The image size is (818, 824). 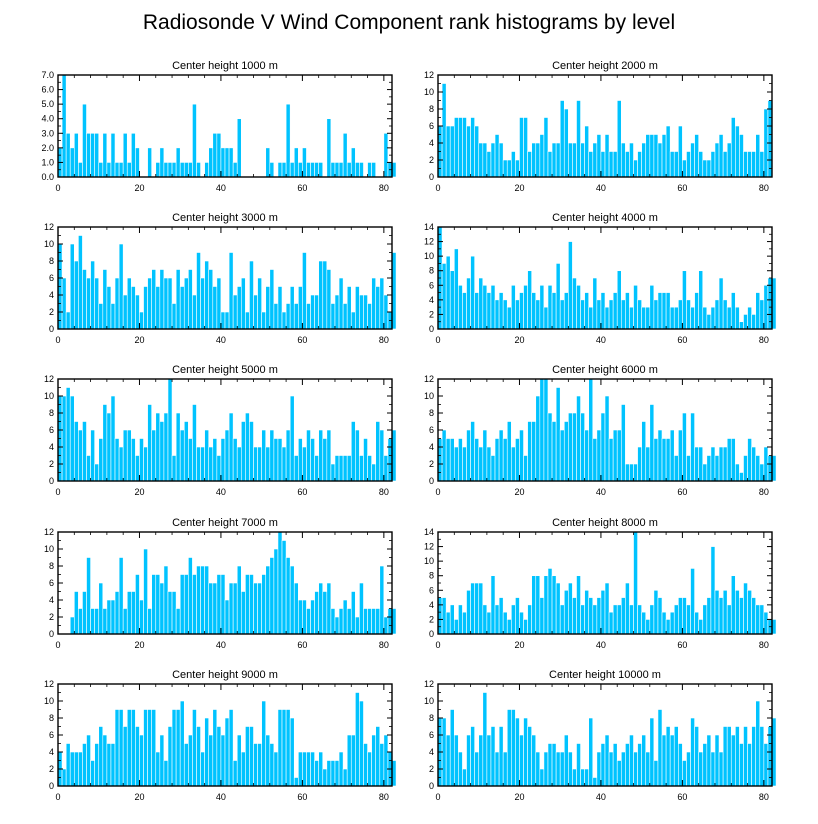 What do you see at coordinates (605, 370) in the screenshot?
I see `panel-title: Center height 6000 m` at bounding box center [605, 370].